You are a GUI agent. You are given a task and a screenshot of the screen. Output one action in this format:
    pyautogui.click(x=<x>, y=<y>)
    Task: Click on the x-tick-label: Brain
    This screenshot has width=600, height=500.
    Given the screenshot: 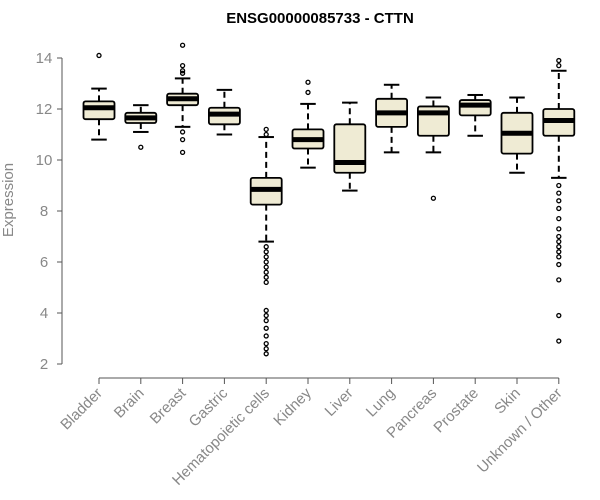 What is the action you would take?
    pyautogui.click(x=129, y=403)
    